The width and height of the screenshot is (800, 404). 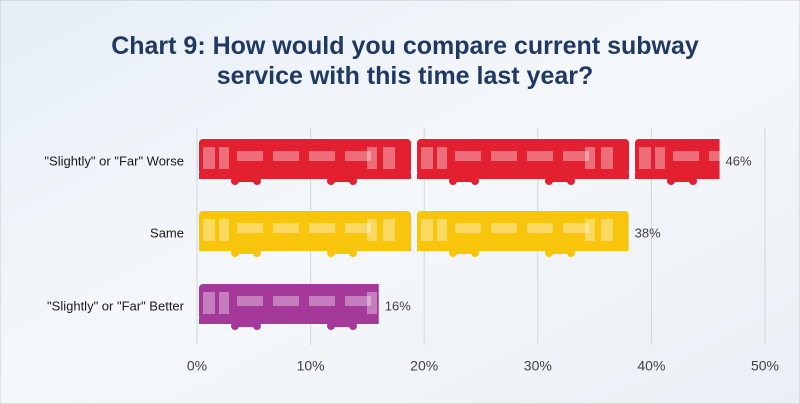 What do you see at coordinates (197, 366) in the screenshot?
I see `x-tick-label: 0%` at bounding box center [197, 366].